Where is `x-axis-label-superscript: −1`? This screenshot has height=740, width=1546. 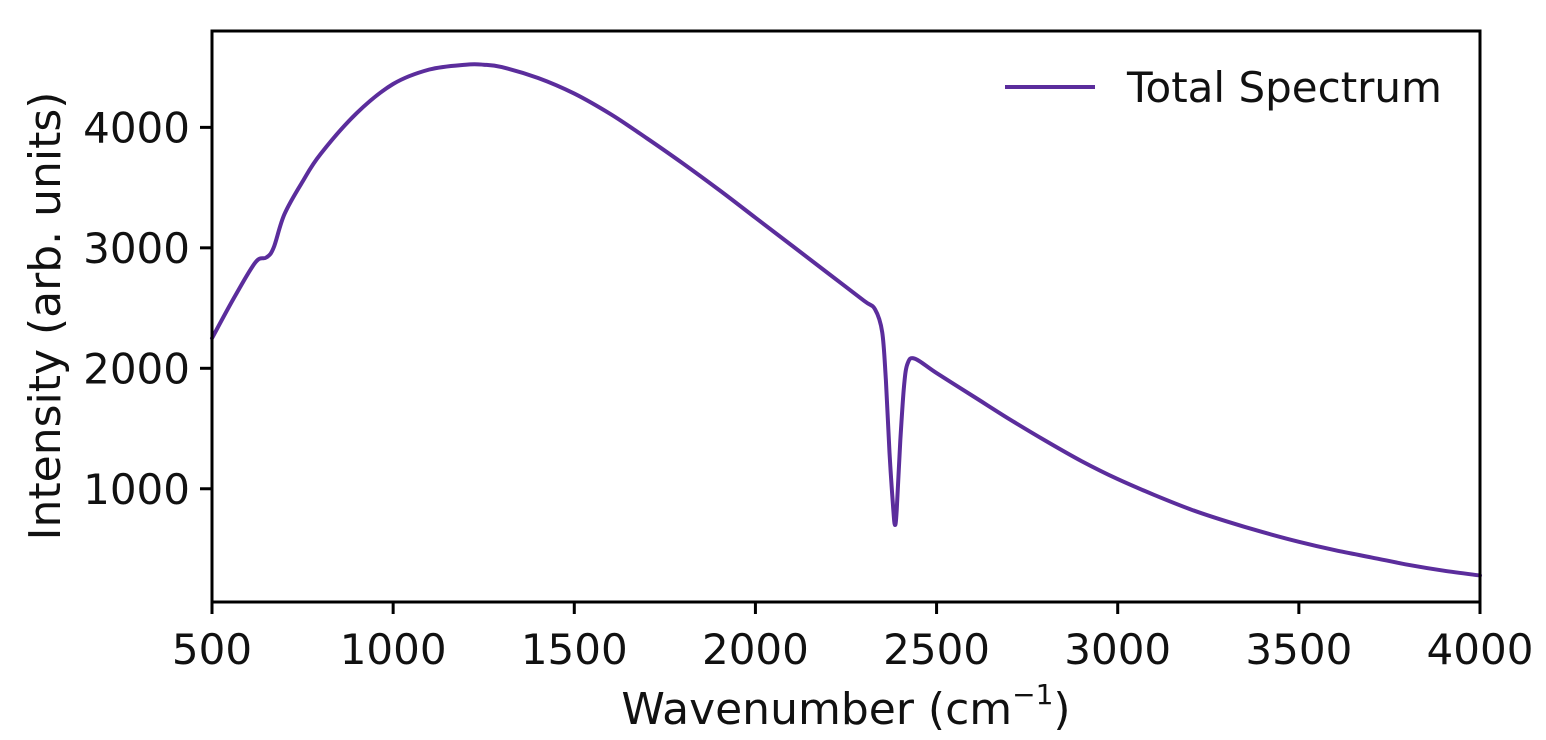
x-axis-label-superscript: −1 is located at coordinates (1032, 694).